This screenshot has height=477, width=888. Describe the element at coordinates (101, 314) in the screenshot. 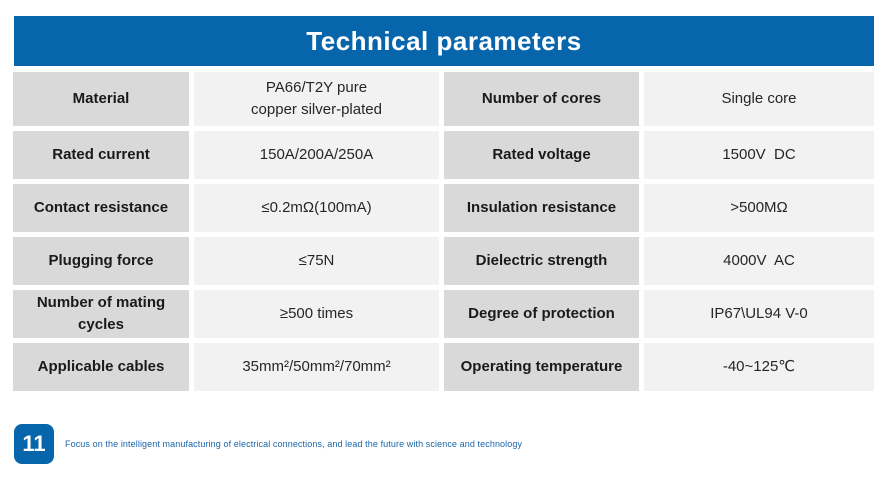

I see `param-label-mating-cycles: Number of mating cycles` at that location.